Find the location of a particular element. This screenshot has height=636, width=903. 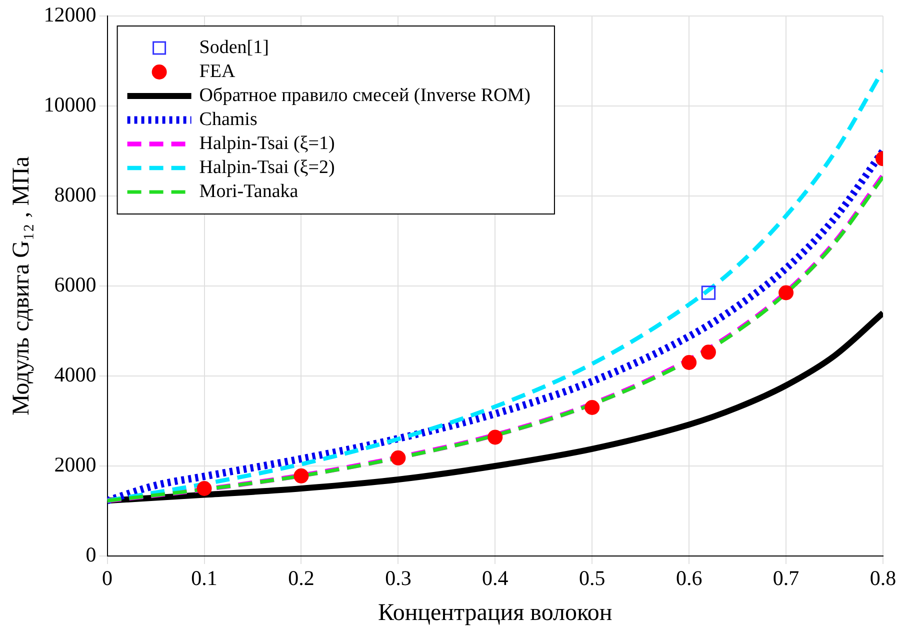

y-tick-label: 2000 is located at coordinates (75, 464).